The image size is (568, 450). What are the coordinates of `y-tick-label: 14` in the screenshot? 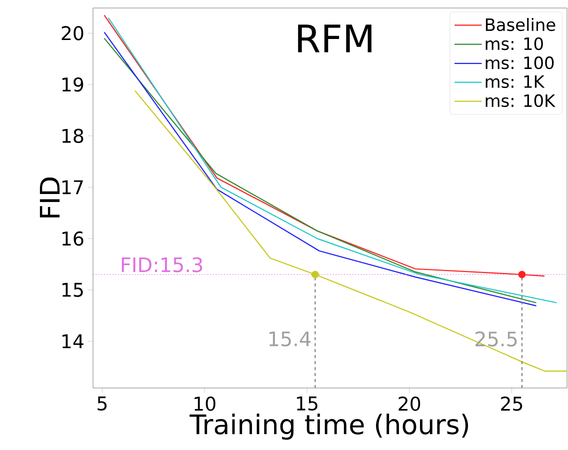 It's located at (73, 341).